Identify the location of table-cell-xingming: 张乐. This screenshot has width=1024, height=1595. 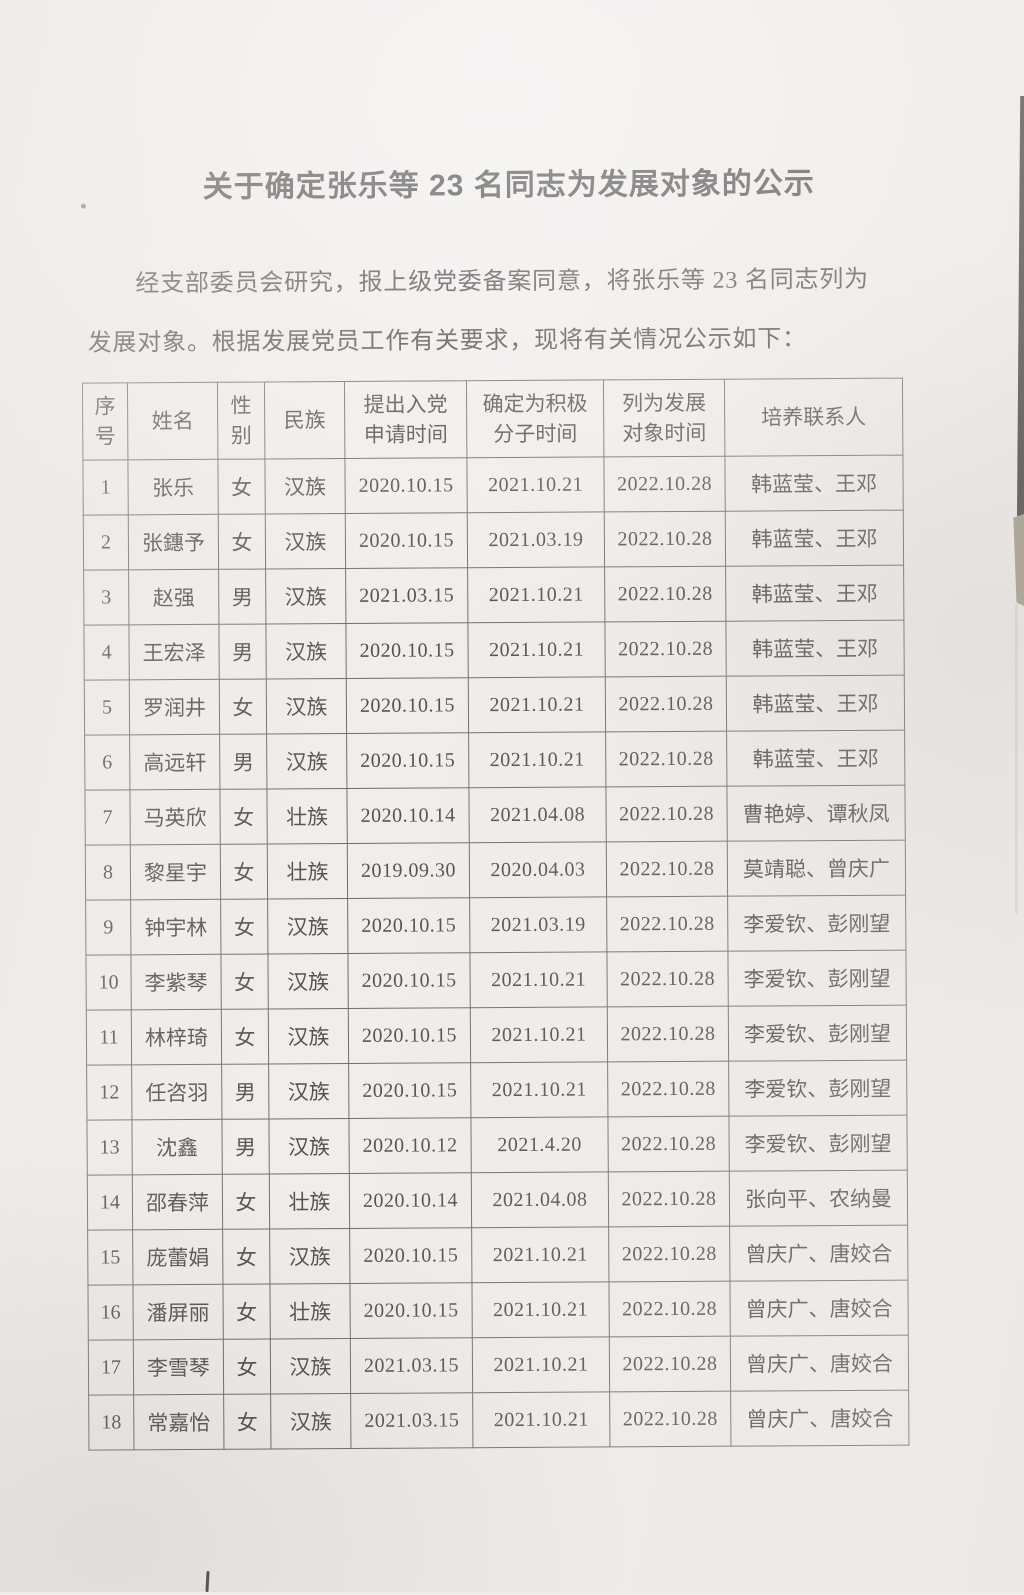
(173, 487).